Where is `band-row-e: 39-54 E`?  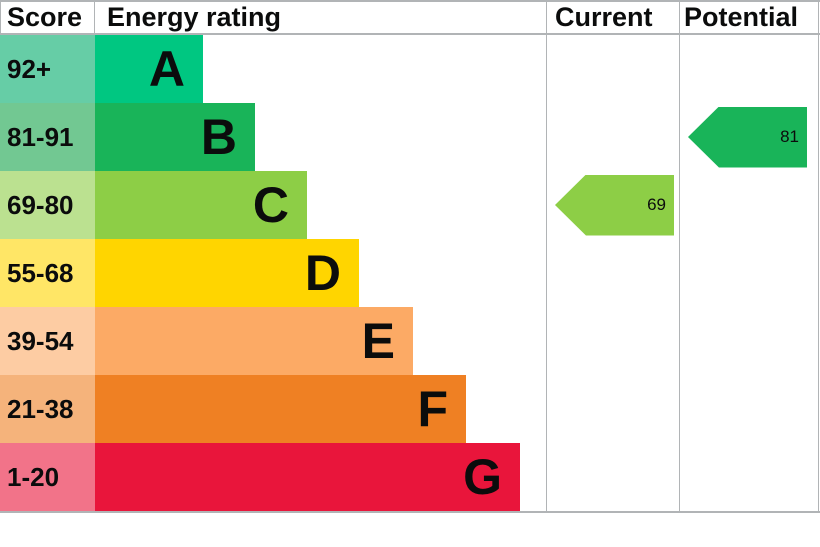
band-row-e: 39-54 E is located at coordinates (410, 341).